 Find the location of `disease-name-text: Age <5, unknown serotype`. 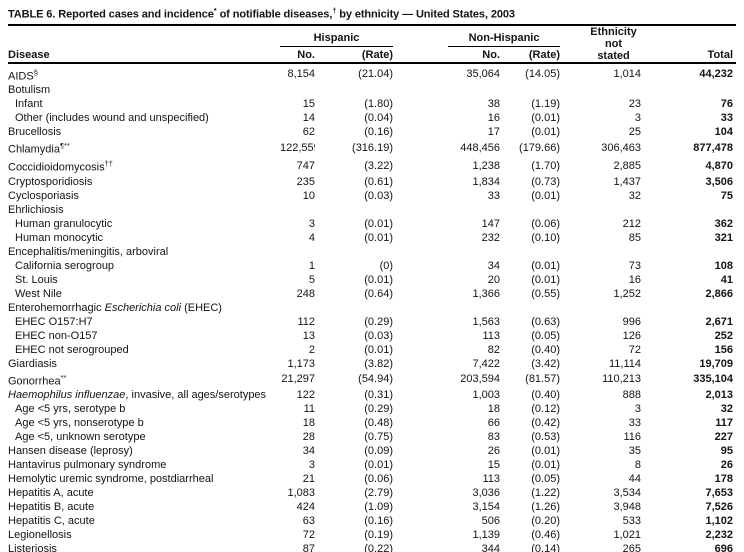

disease-name-text: Age <5, unknown serotype is located at coordinates (80, 437).